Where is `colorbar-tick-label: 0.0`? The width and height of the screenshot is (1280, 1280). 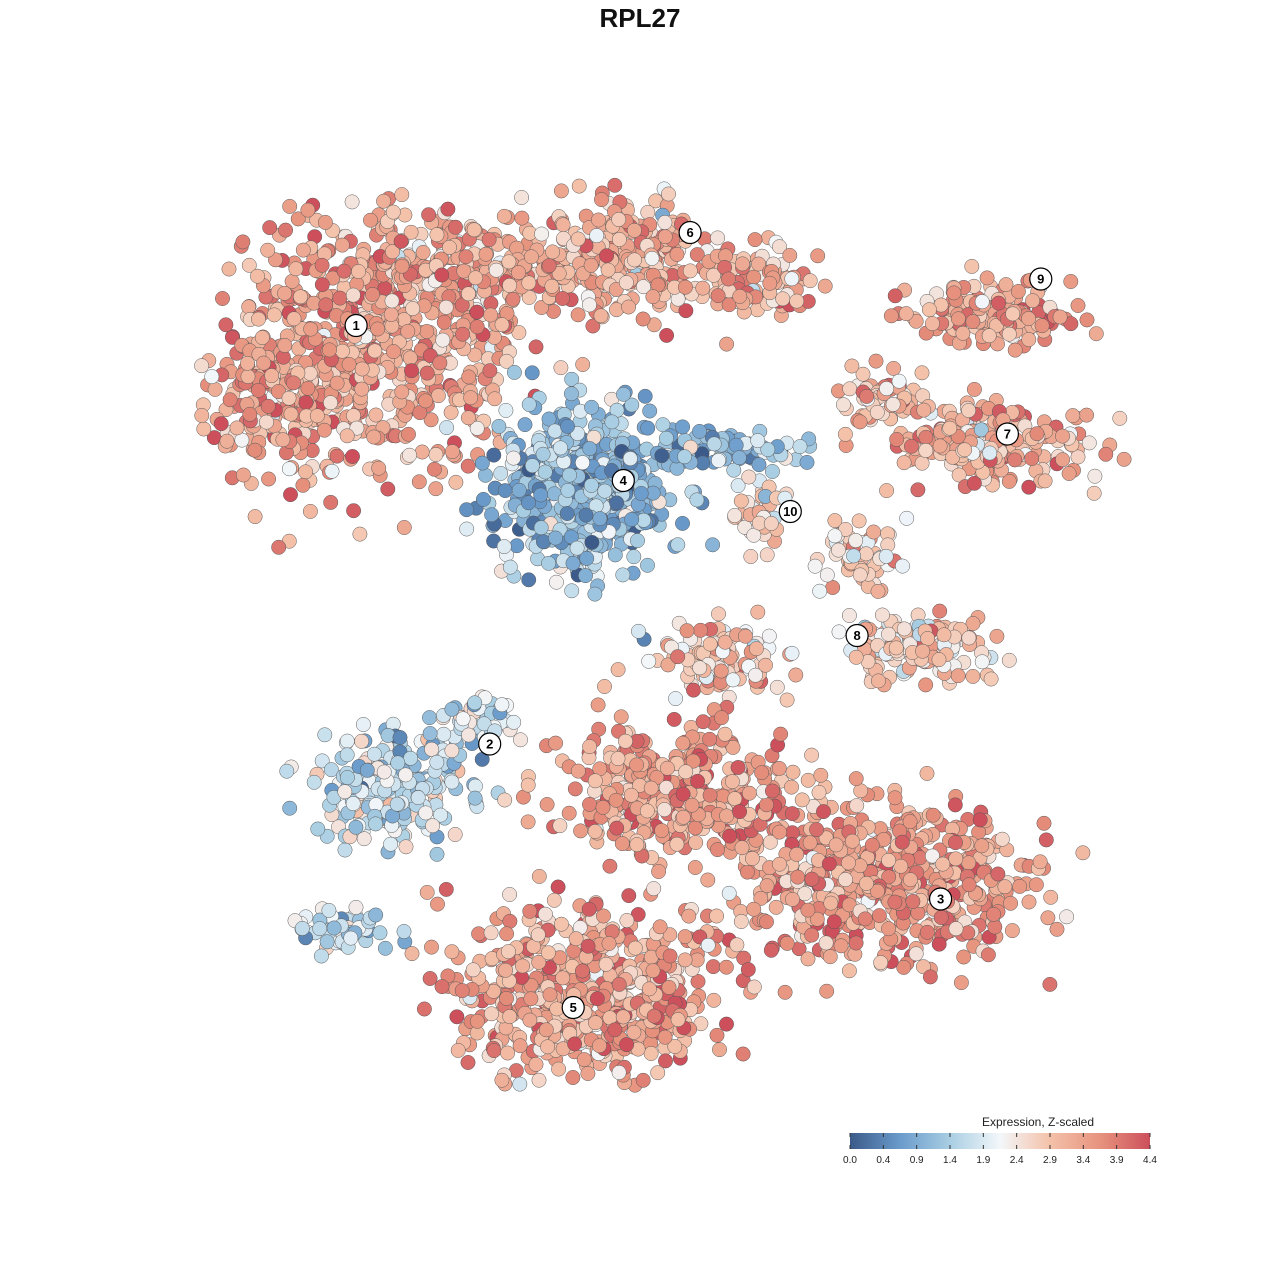 colorbar-tick-label: 0.0 is located at coordinates (850, 1160).